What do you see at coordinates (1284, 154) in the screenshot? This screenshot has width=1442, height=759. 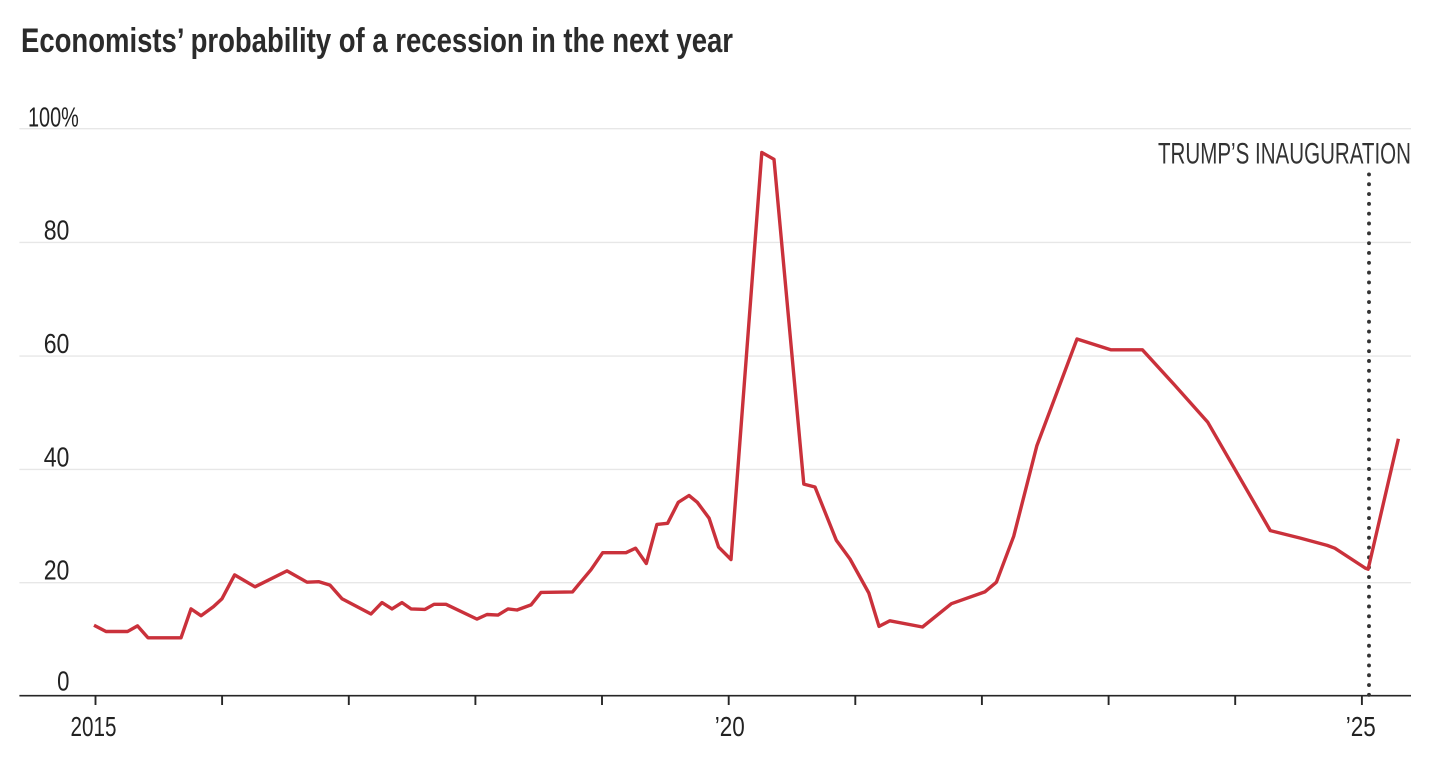 I see `svg-text: TRUMP’S INAUGURATION` at bounding box center [1284, 154].